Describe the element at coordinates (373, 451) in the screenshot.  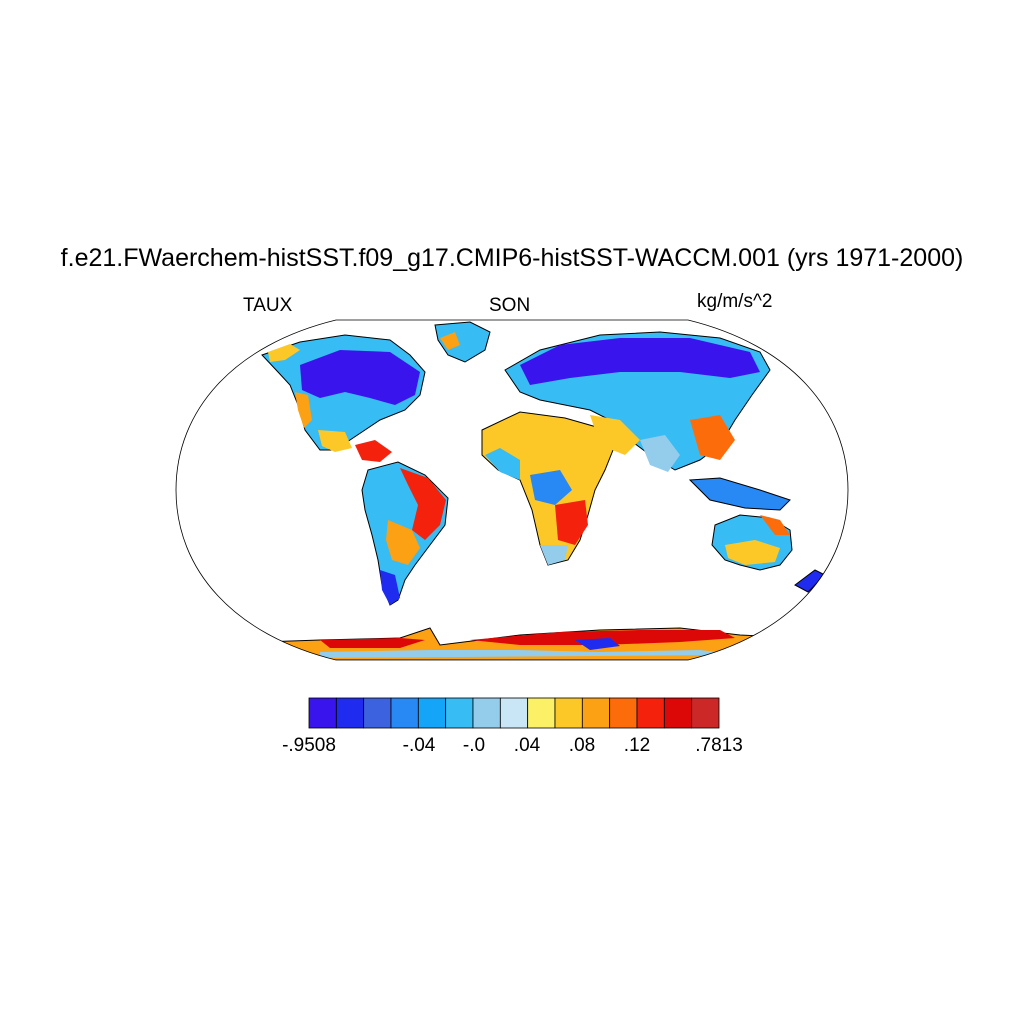
I see `caribbean` at that location.